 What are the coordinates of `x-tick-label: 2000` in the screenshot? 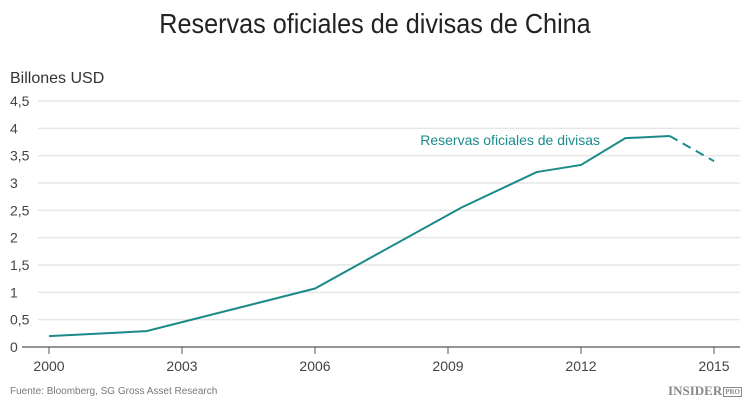 It's located at (48, 366).